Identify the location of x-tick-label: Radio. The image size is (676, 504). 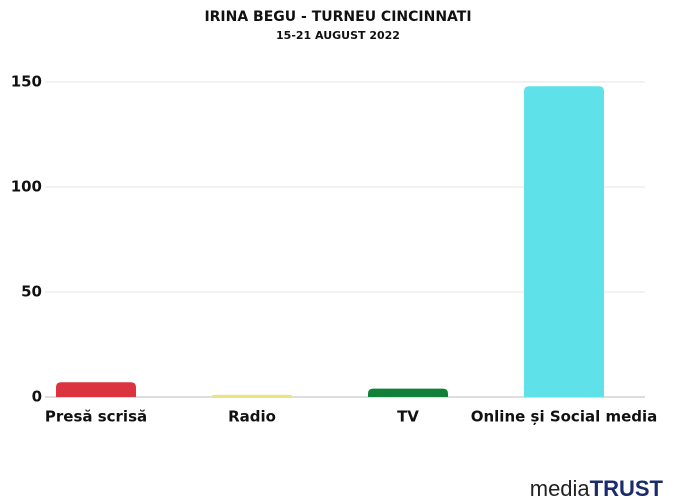
(252, 417).